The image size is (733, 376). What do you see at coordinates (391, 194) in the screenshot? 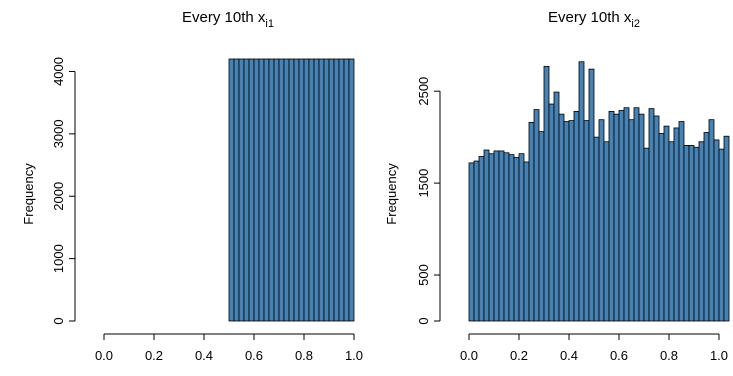
I see `y-axis-label-xi2: Frequency` at bounding box center [391, 194].